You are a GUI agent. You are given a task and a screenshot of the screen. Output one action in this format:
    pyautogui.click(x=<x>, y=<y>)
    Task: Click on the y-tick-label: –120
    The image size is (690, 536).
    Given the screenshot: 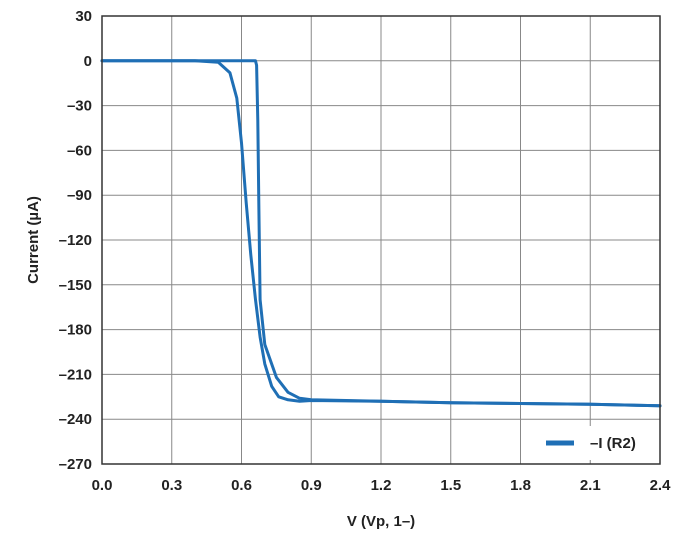 What is the action you would take?
    pyautogui.click(x=75, y=240)
    